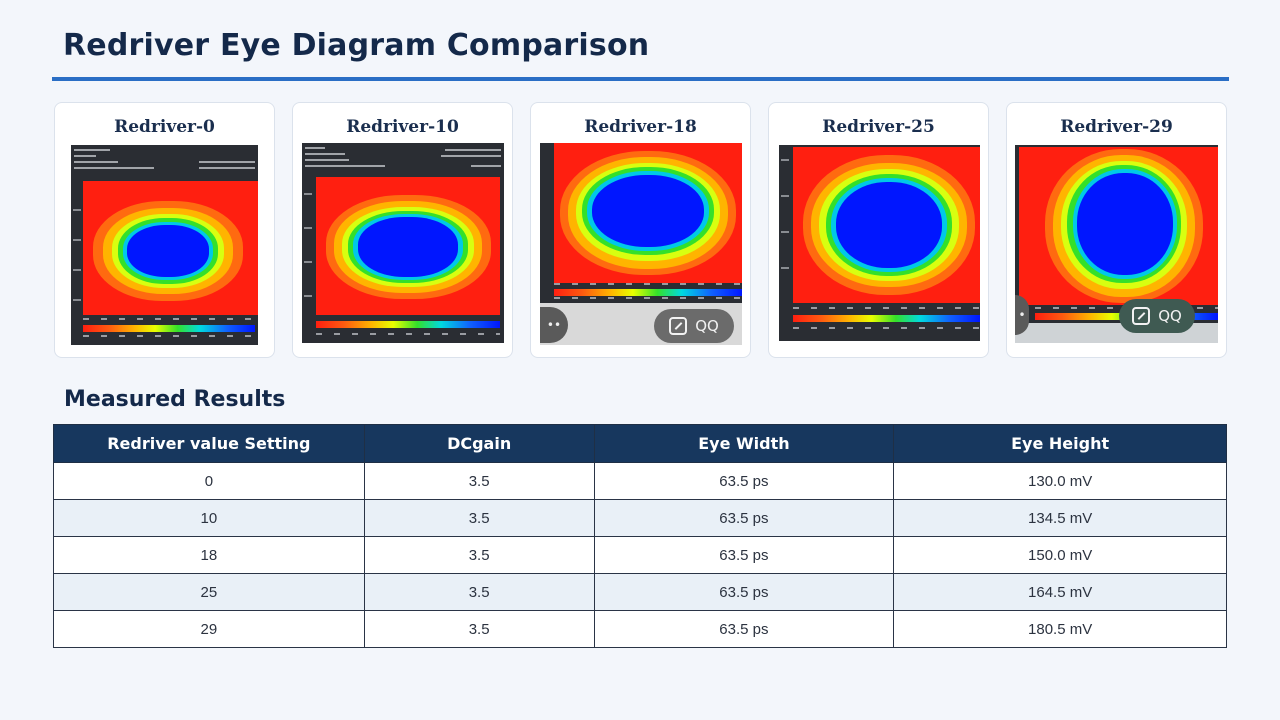 This screenshot has height=720, width=1280. I want to click on eye-card-redriver-25: Redriver-25, so click(878, 230).